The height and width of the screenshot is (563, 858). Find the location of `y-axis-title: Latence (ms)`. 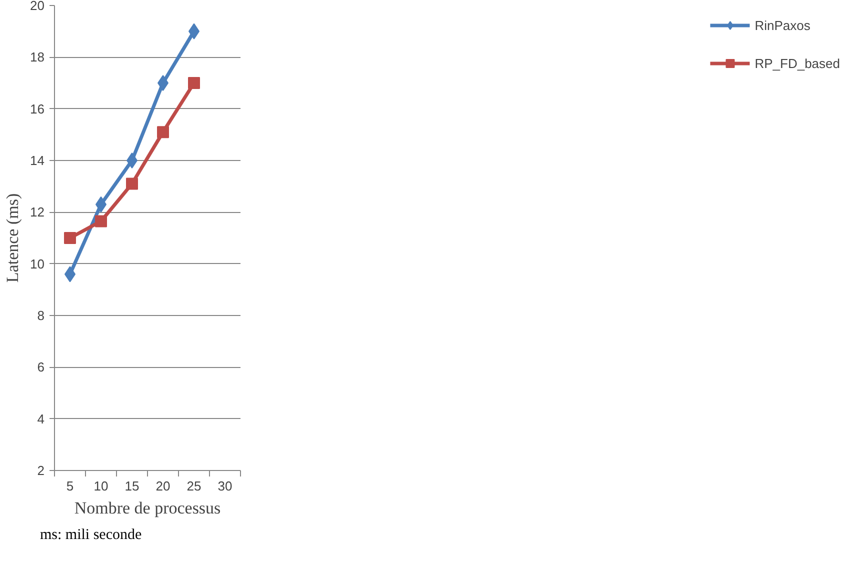

y-axis-title: Latence (ms) is located at coordinates (12, 238).